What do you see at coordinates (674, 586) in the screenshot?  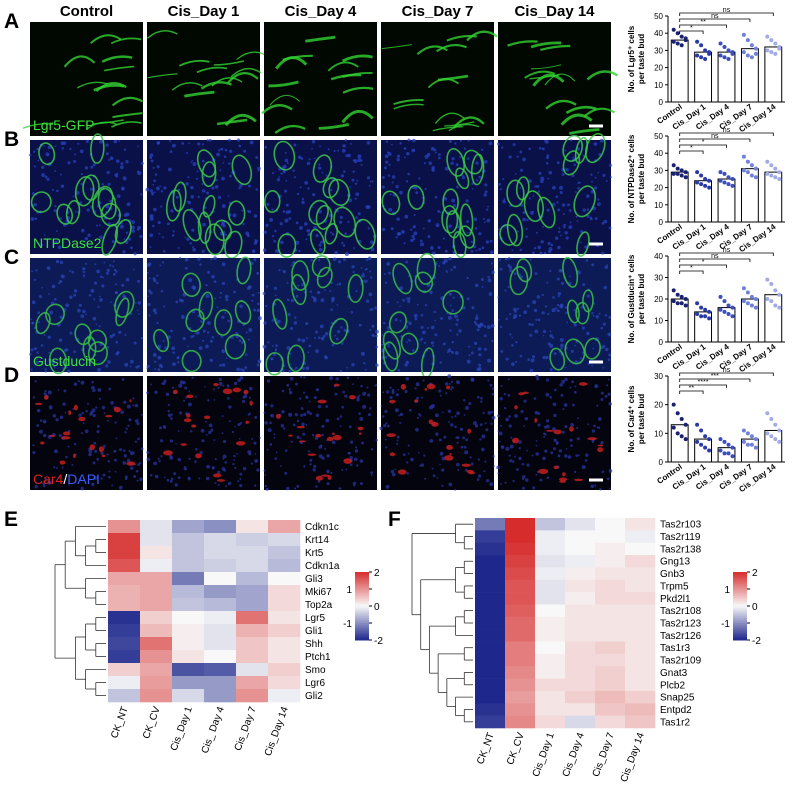 I see `row-label: Trpm5` at bounding box center [674, 586].